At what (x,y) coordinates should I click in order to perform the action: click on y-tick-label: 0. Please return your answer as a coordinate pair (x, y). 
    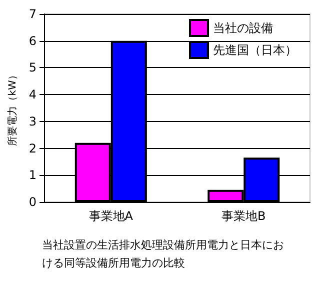
    Looking at the image, I should click on (32, 202).